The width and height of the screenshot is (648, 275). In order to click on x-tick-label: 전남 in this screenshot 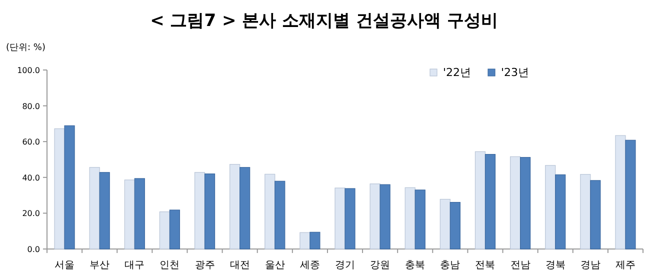, I will do `click(520, 265)`.